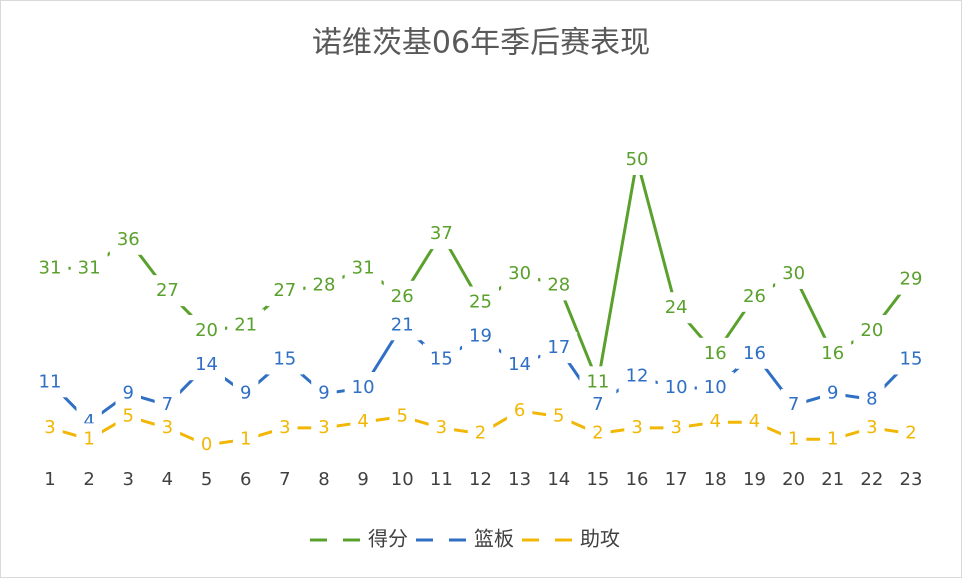  I want to click on data-label-group: 27, so click(285, 291).